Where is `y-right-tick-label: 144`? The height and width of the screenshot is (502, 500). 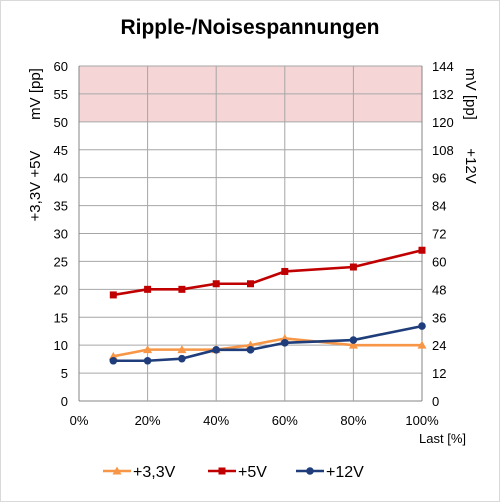 y-right-tick-label: 144 is located at coordinates (443, 66).